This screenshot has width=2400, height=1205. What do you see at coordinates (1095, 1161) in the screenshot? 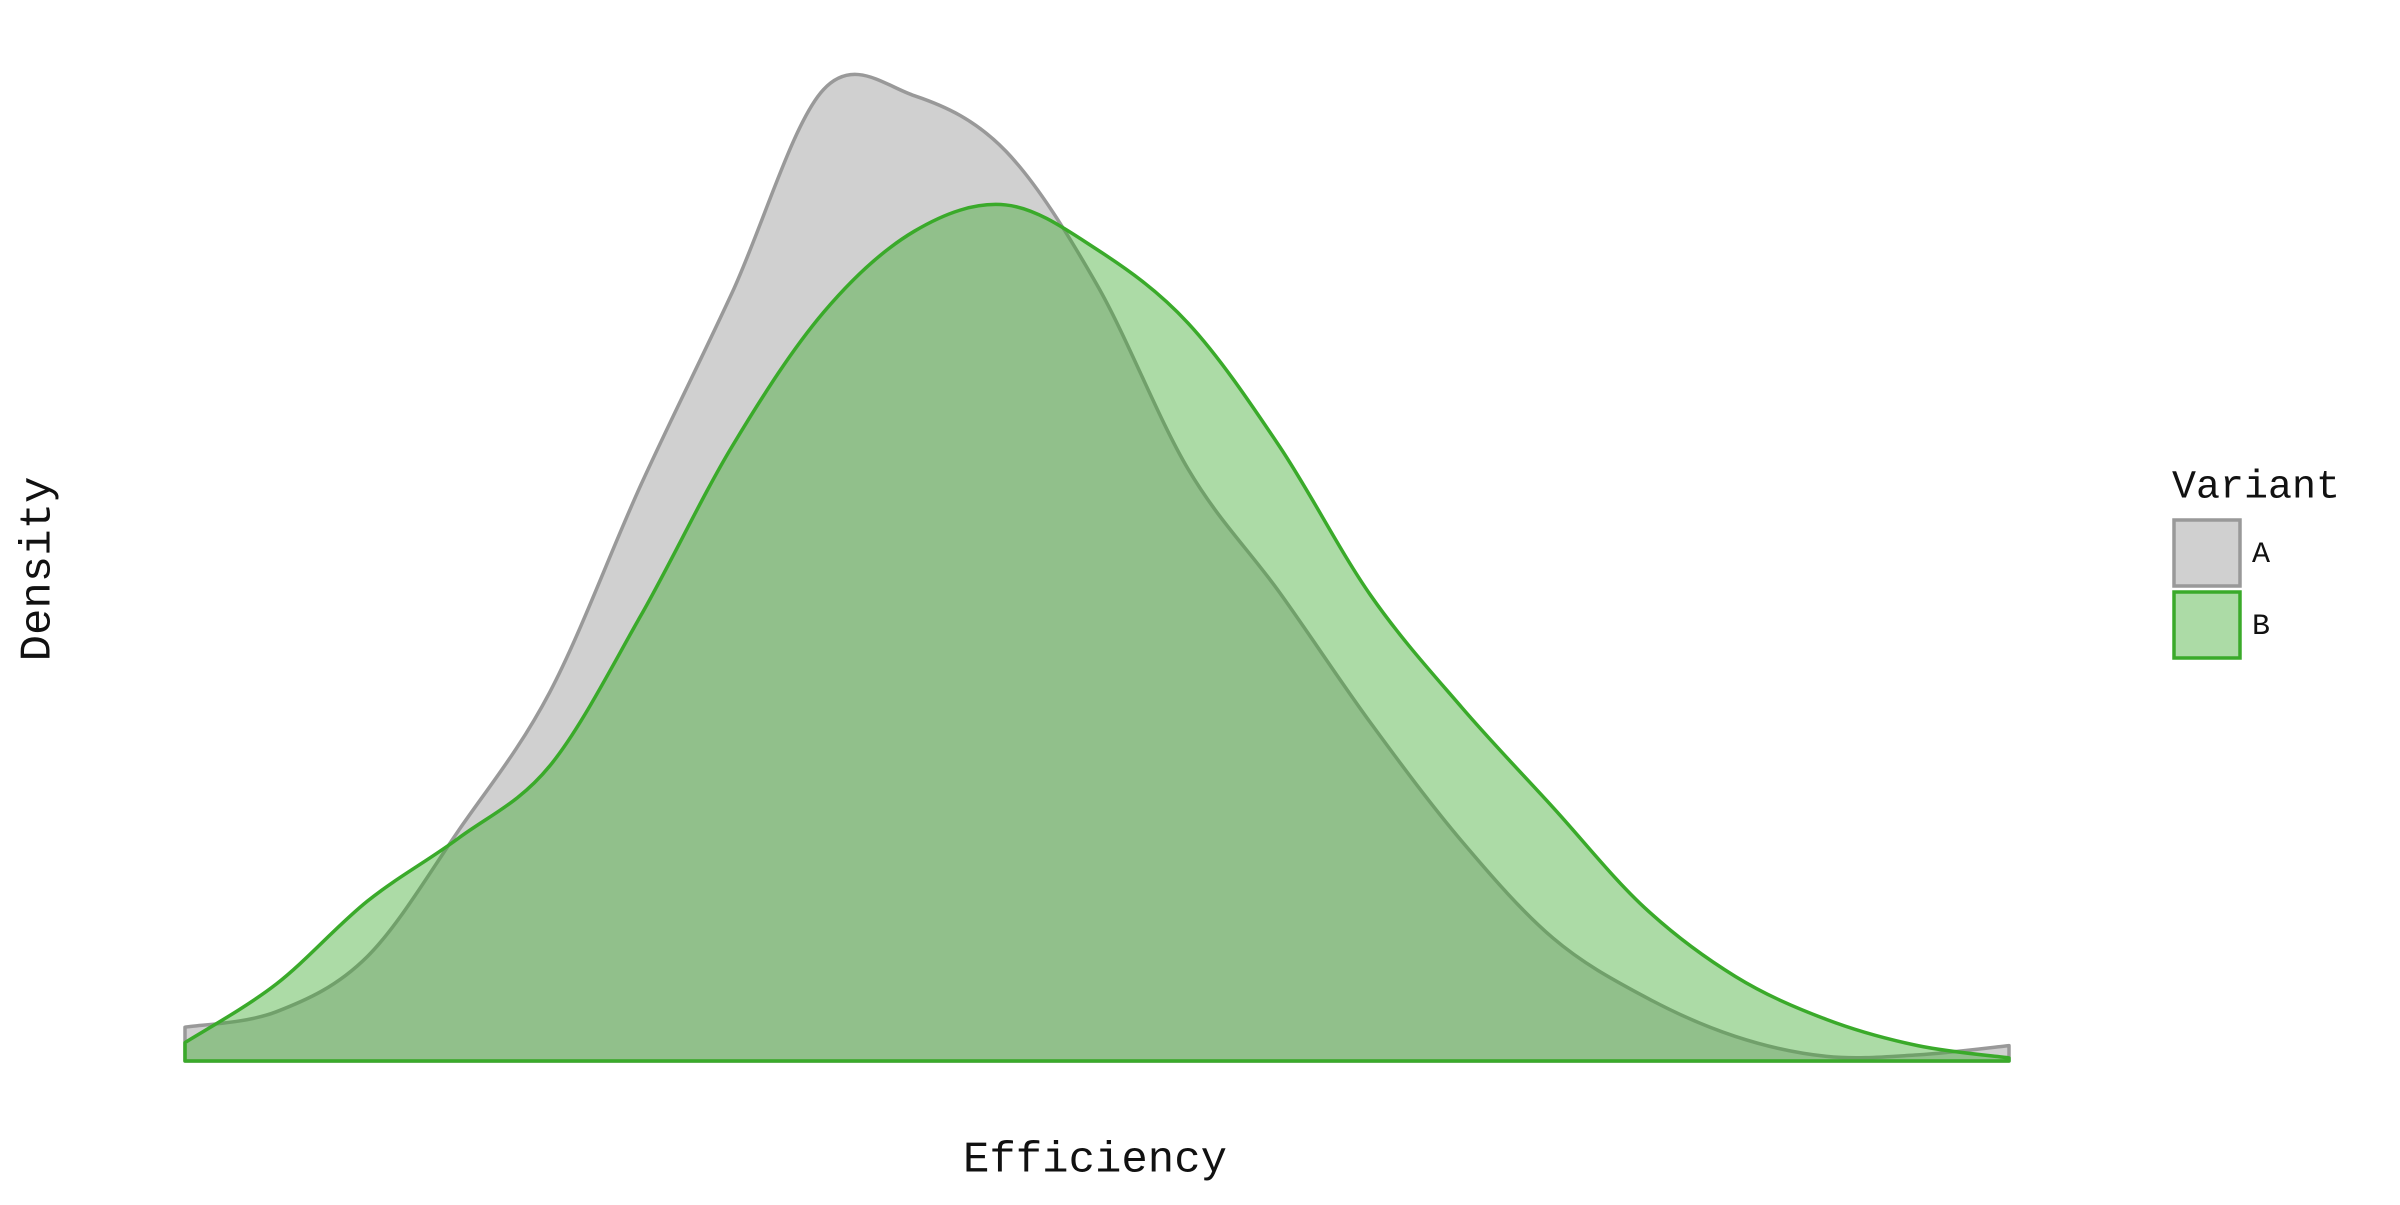
I see `x-axis-label: Efficiency` at bounding box center [1095, 1161].